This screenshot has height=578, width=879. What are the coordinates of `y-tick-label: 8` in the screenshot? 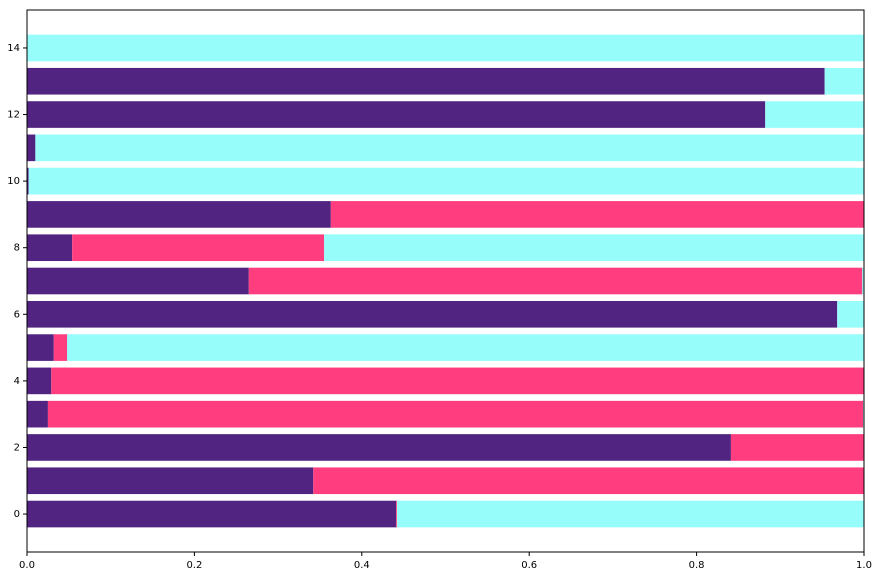 It's located at (17, 248).